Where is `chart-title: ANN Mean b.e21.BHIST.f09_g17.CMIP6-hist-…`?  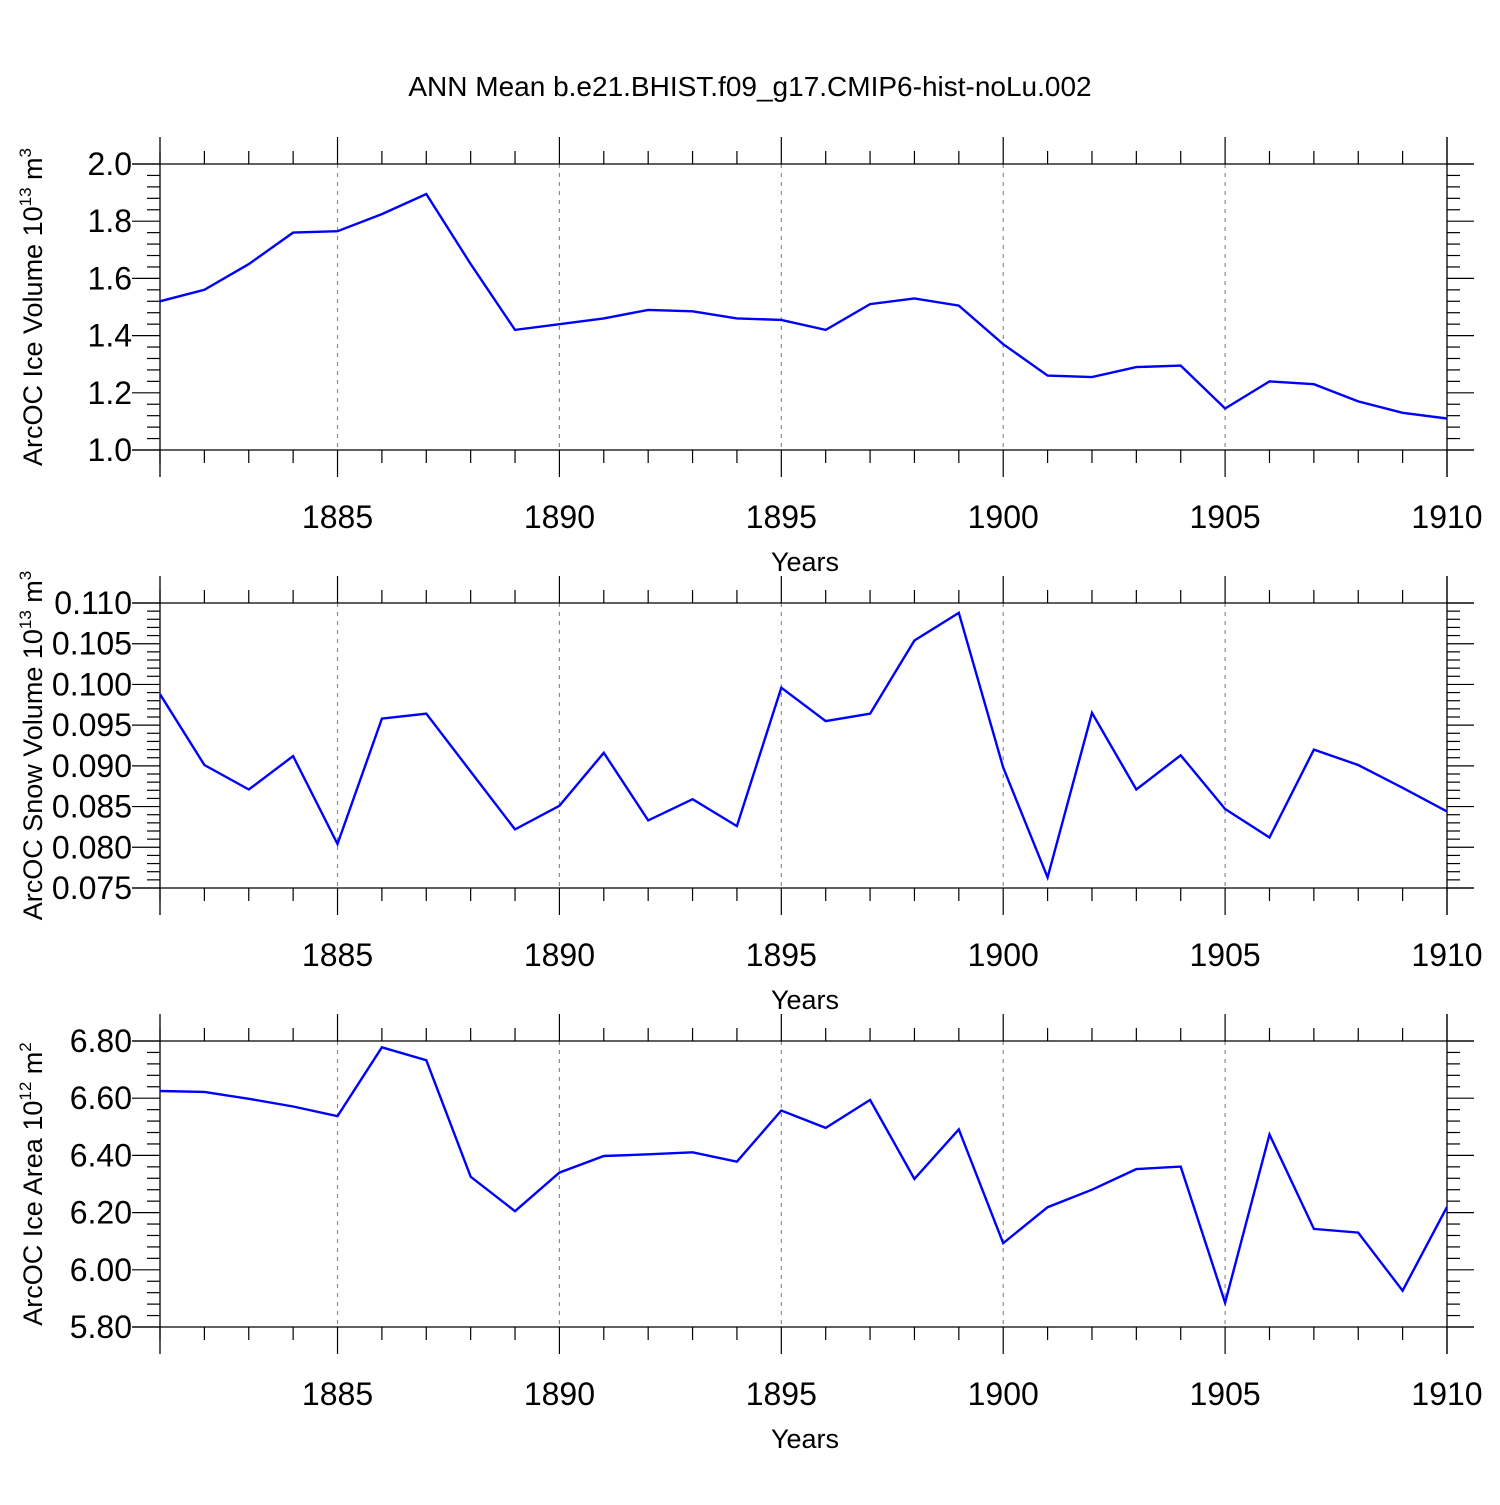 chart-title: ANN Mean b.e21.BHIST.f09_g17.CMIP6-hist-… is located at coordinates (749, 86).